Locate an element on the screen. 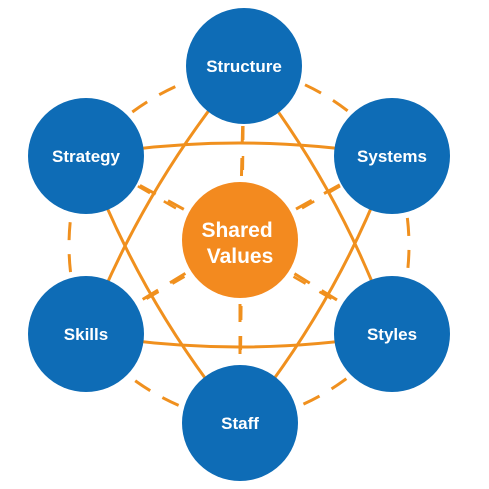 The image size is (489, 489). node-label-skills: Skills is located at coordinates (86, 334).